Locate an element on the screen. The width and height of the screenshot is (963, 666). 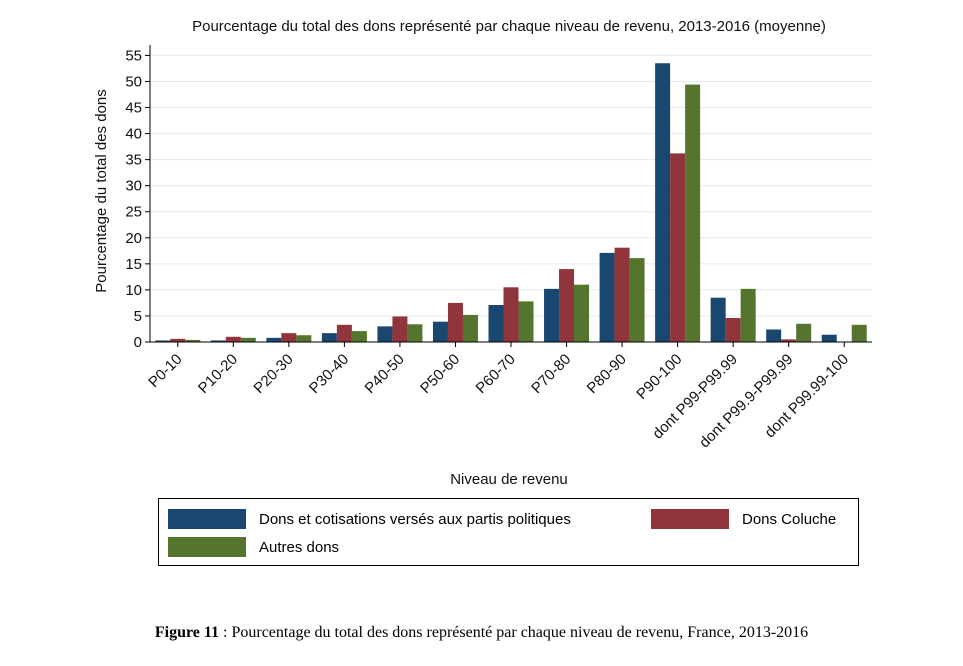
legend-swatch-coluche is located at coordinates (690, 519).